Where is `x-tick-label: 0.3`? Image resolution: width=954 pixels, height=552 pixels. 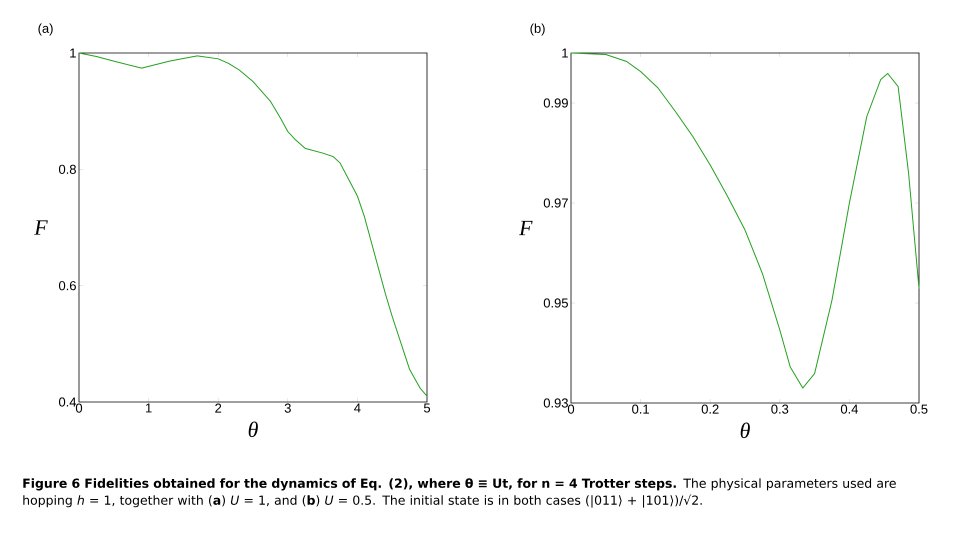 x-tick-label: 0.3 is located at coordinates (779, 409).